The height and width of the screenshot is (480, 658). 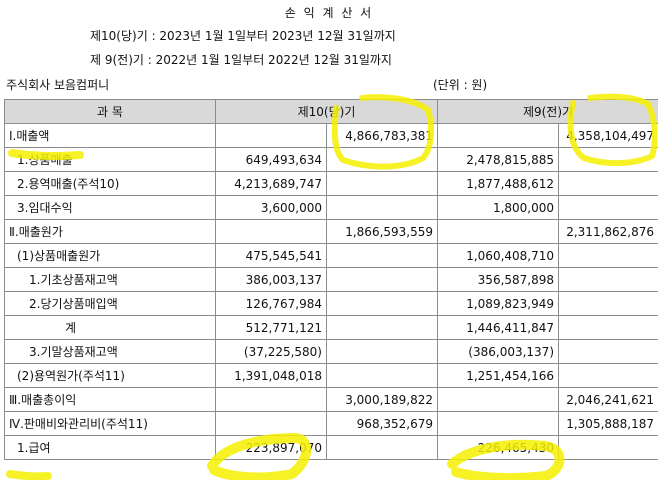 I want to click on table-row: 계 512,771,121 1,446,411,847, so click(x=331, y=327).